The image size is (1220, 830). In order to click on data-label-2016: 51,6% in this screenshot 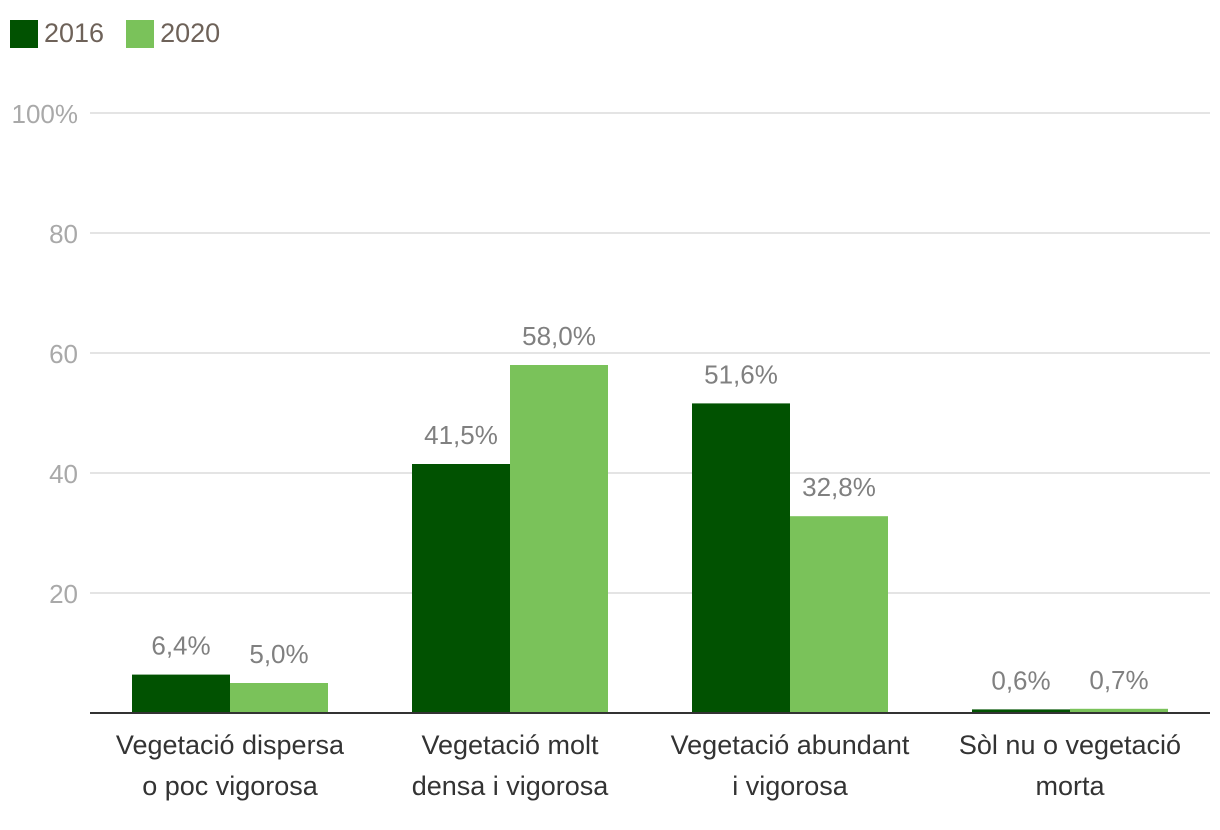, I will do `click(741, 374)`.